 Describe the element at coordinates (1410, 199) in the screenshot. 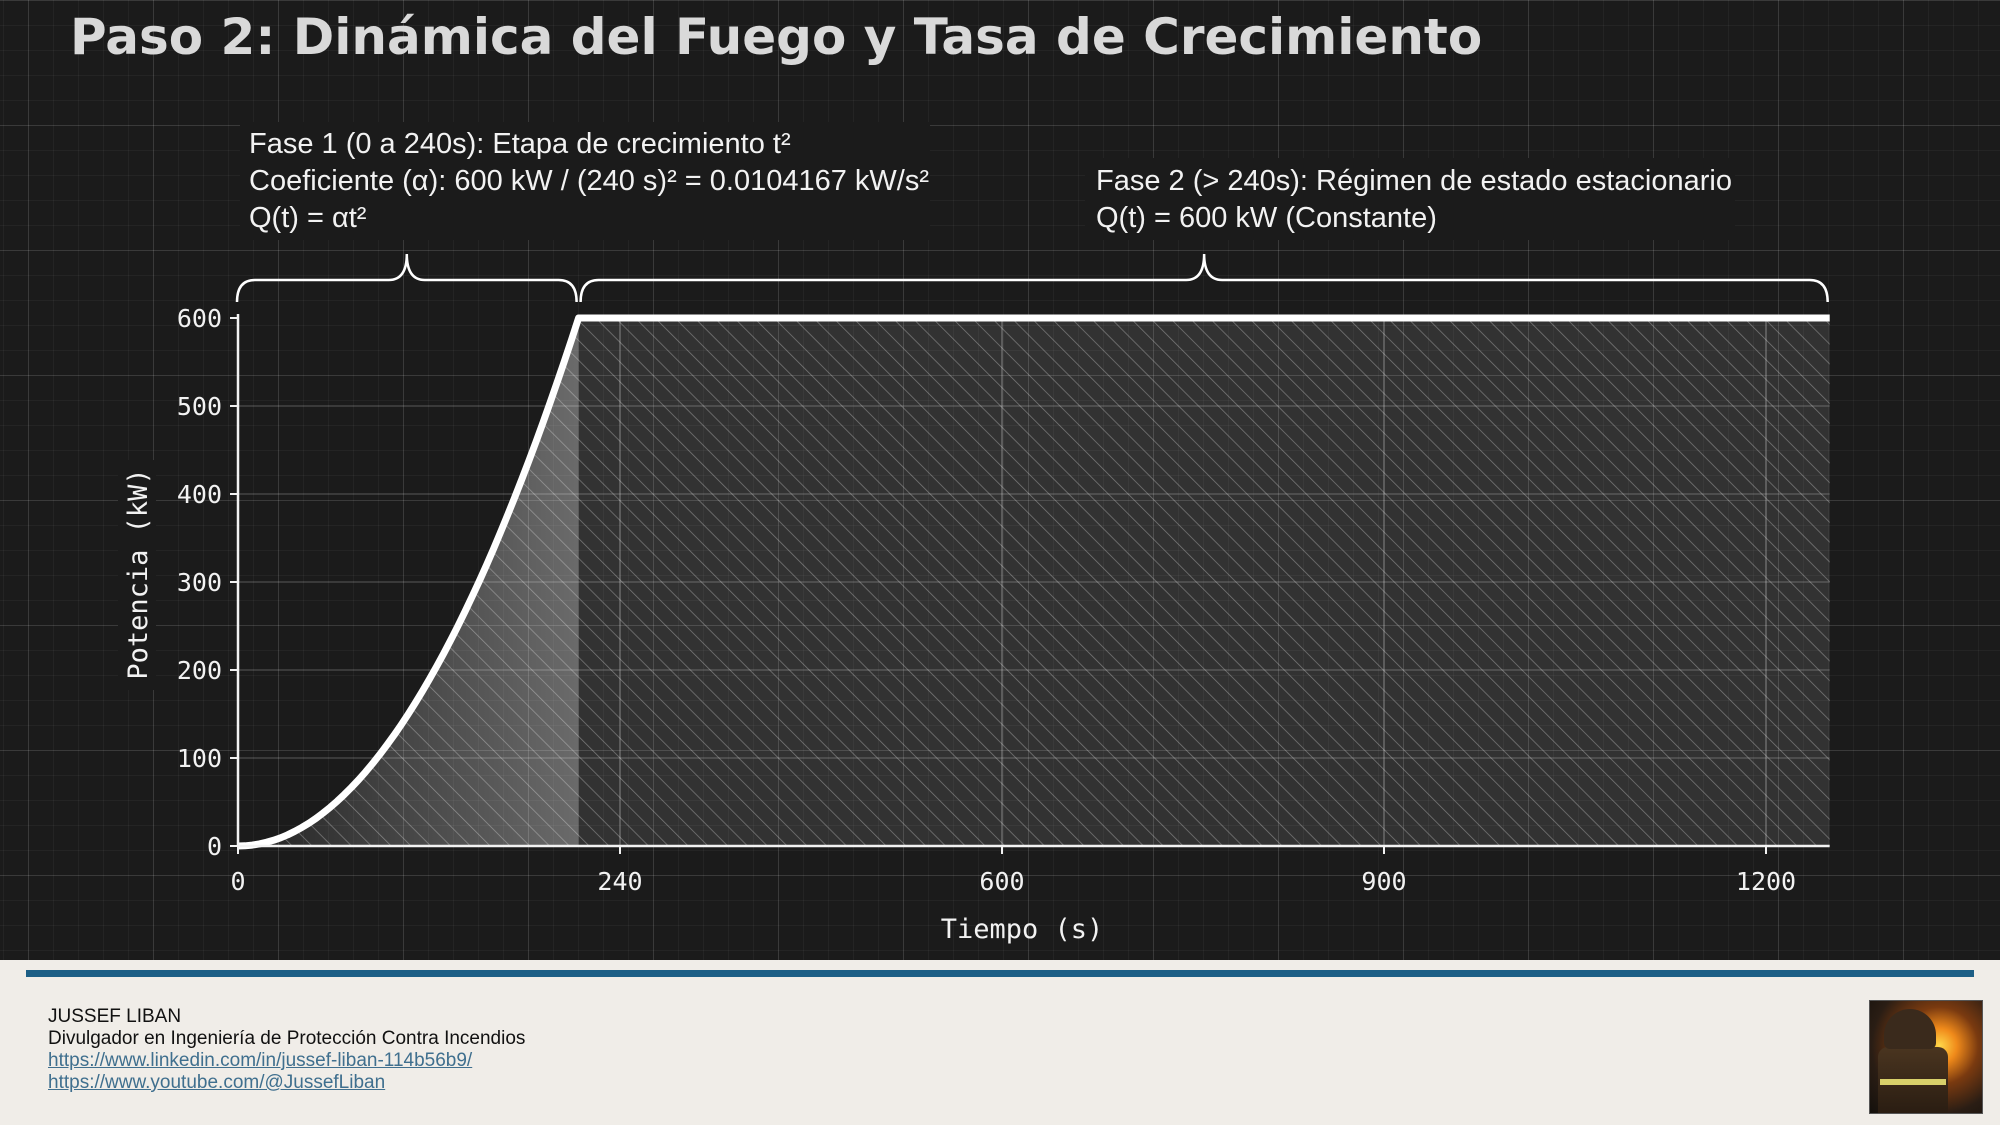

I see `phase2-label-bg` at that location.